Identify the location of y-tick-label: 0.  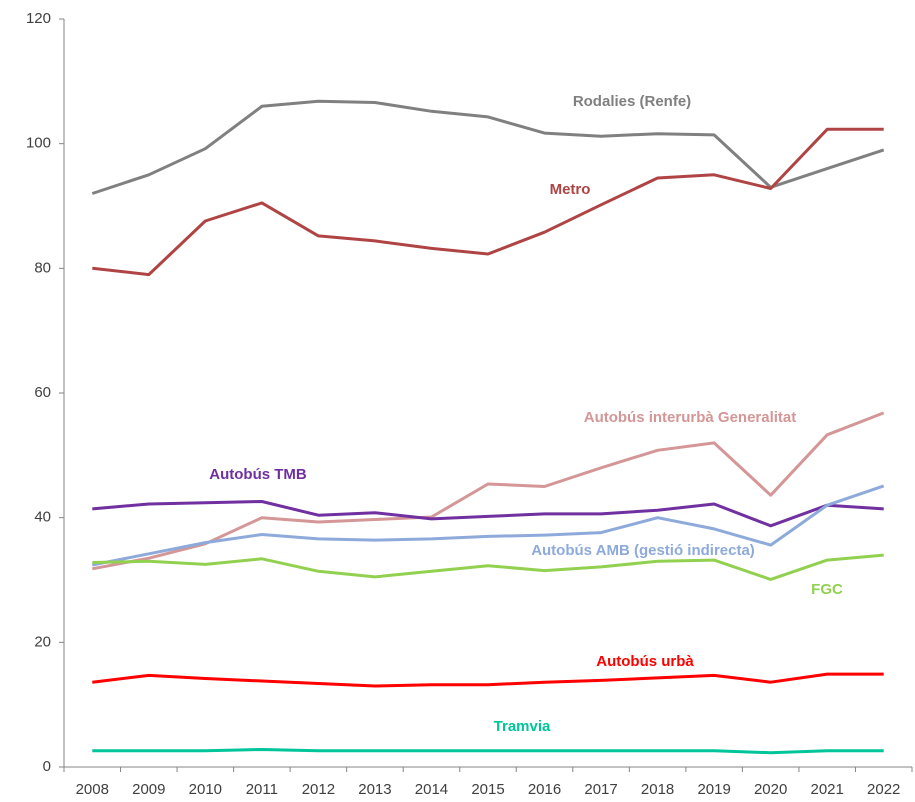
(47, 766).